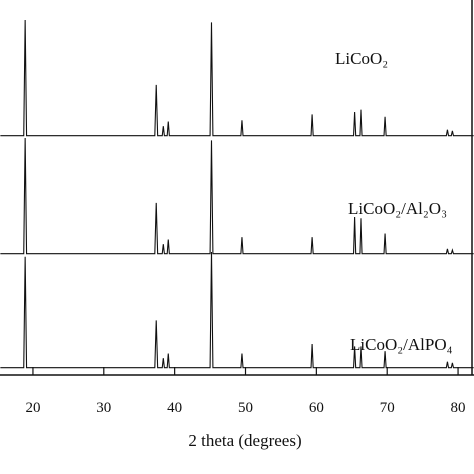 The image size is (474, 474). I want to click on series-label: LiCoO₂/Al₂O₃, so click(397, 208).